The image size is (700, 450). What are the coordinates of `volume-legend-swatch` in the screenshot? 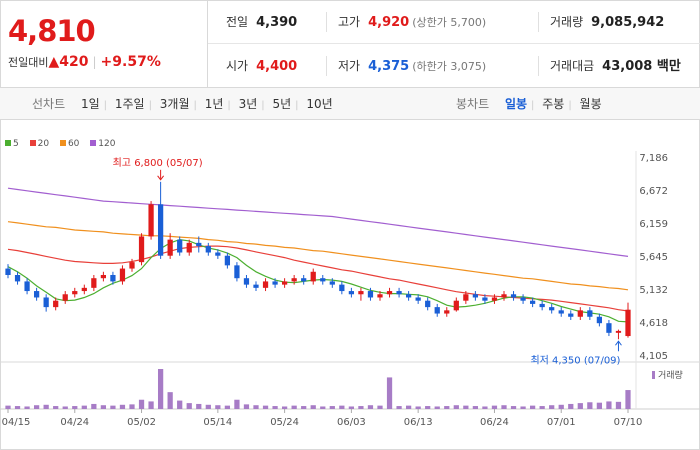 It's located at (653, 375).